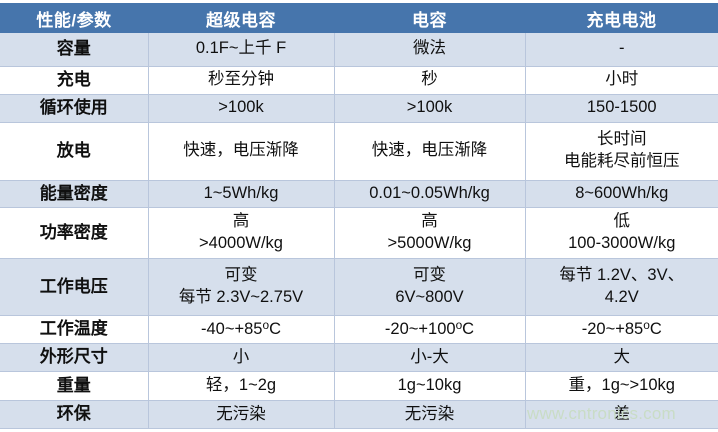 This screenshot has width=718, height=432. Describe the element at coordinates (430, 414) in the screenshot. I see `cell-environmental-capacitor: 无污染` at that location.